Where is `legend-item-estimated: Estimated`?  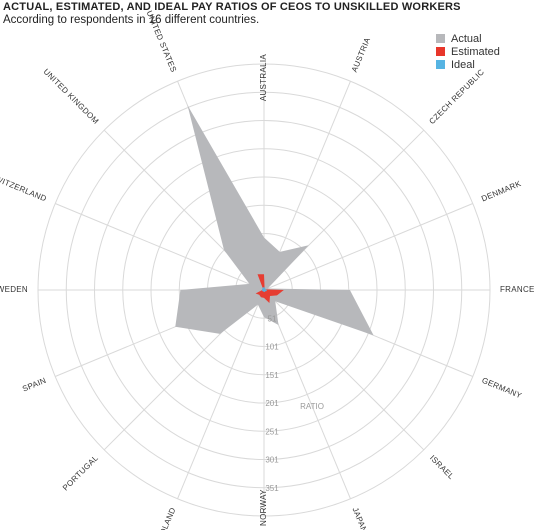
legend-item-estimated: Estimated is located at coordinates (468, 51).